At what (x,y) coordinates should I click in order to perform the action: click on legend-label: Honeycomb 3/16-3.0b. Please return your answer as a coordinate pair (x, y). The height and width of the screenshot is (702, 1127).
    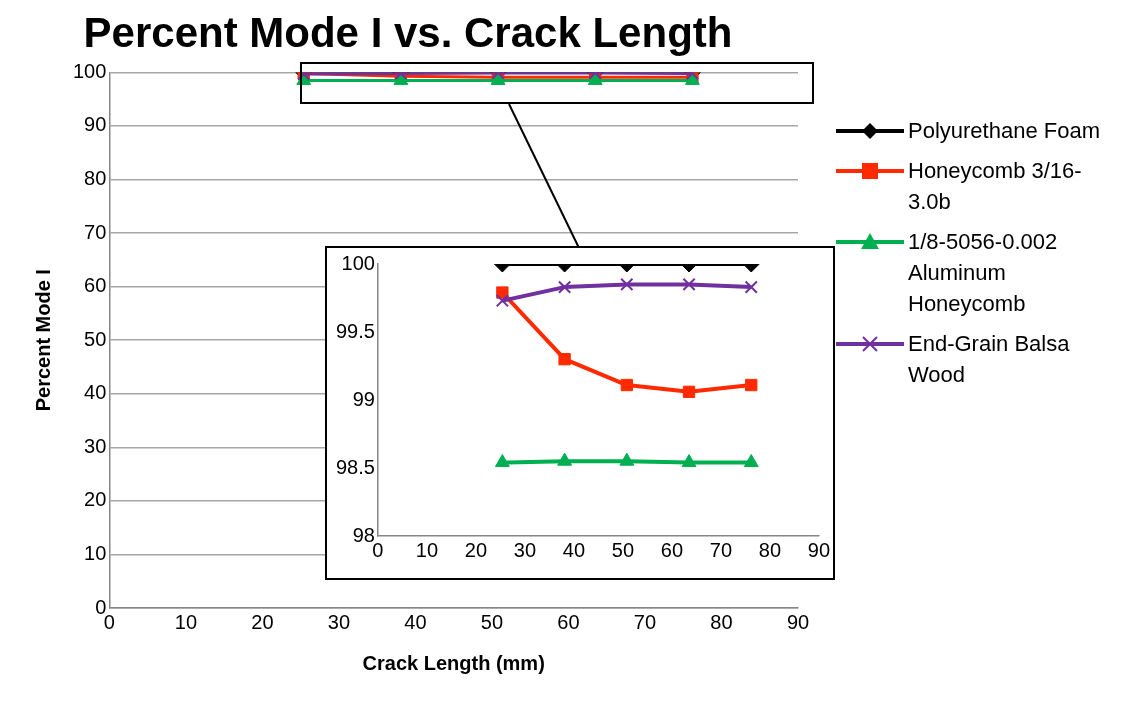
    Looking at the image, I should click on (995, 186).